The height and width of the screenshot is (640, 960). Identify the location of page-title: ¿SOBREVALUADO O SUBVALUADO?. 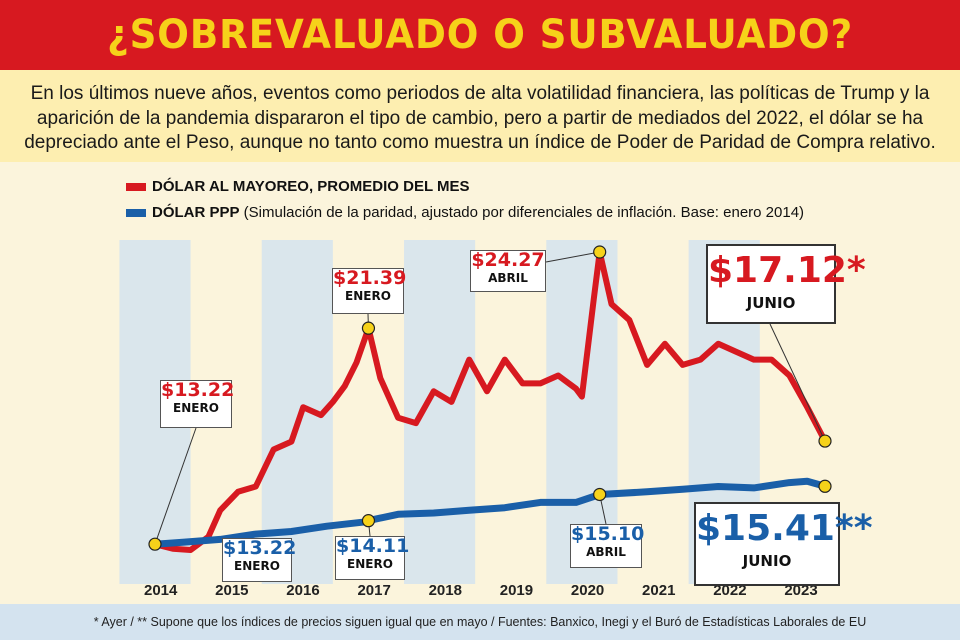
(480, 35).